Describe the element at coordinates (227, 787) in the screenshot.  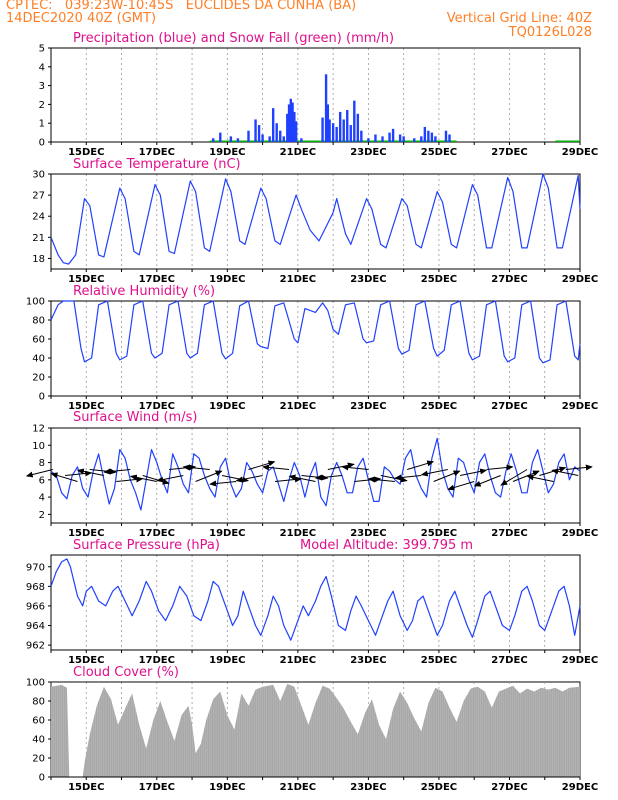
I see `panel-6-xtick-label: 19DEC` at that location.